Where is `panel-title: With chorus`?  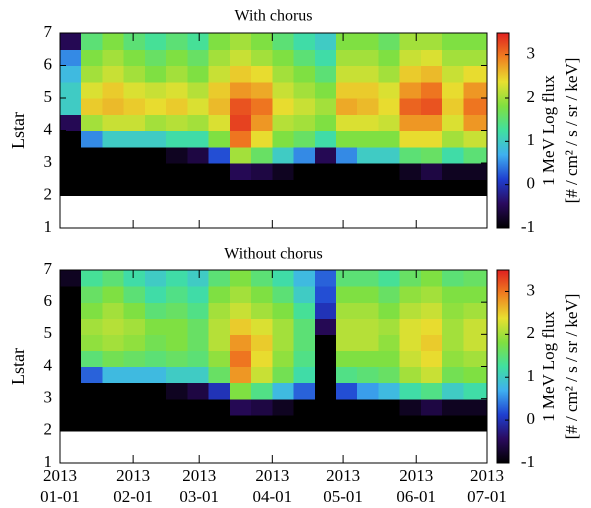
panel-title: With chorus is located at coordinates (273, 16).